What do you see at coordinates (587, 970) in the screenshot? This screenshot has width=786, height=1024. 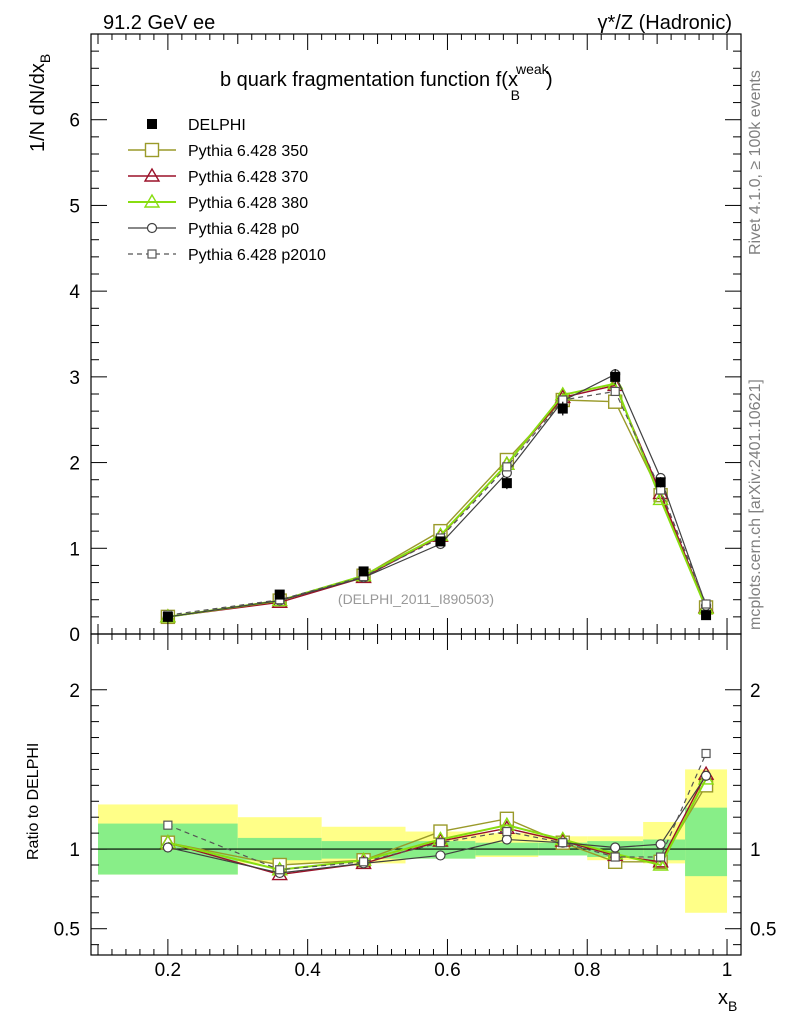 I see `x-tick-label-3: 0.8` at bounding box center [587, 970].